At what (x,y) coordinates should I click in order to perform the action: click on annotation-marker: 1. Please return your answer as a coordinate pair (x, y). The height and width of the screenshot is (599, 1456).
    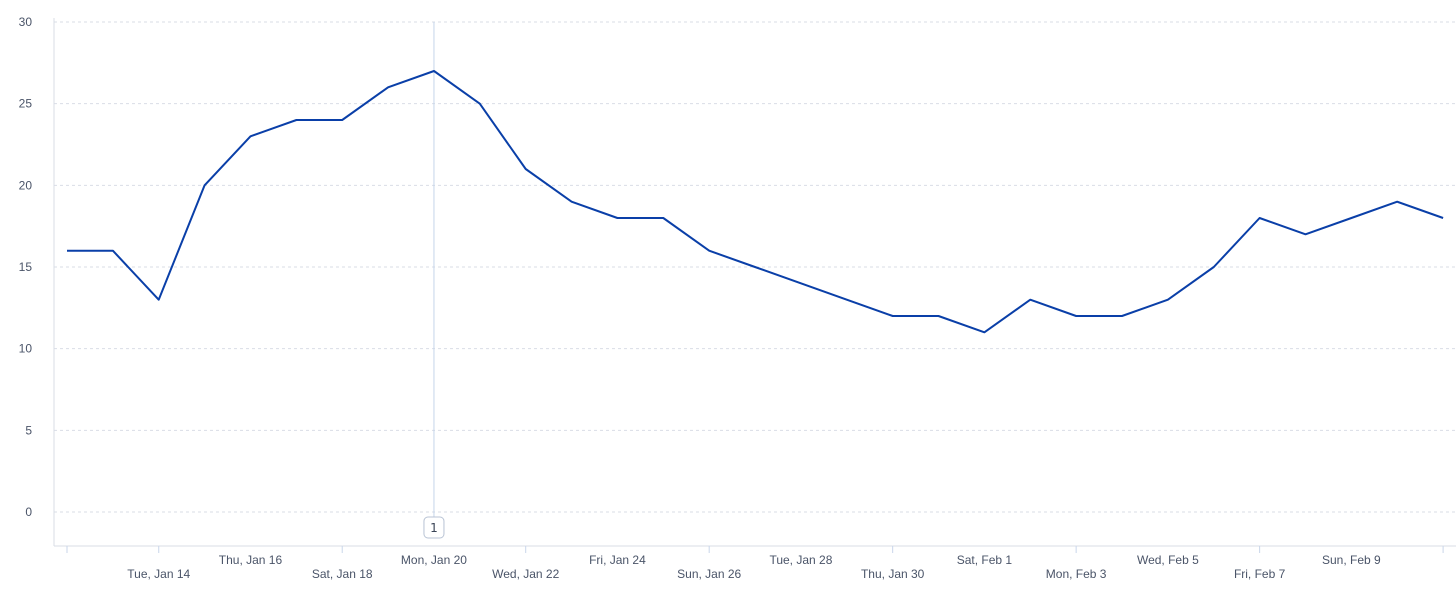
    Looking at the image, I should click on (434, 280).